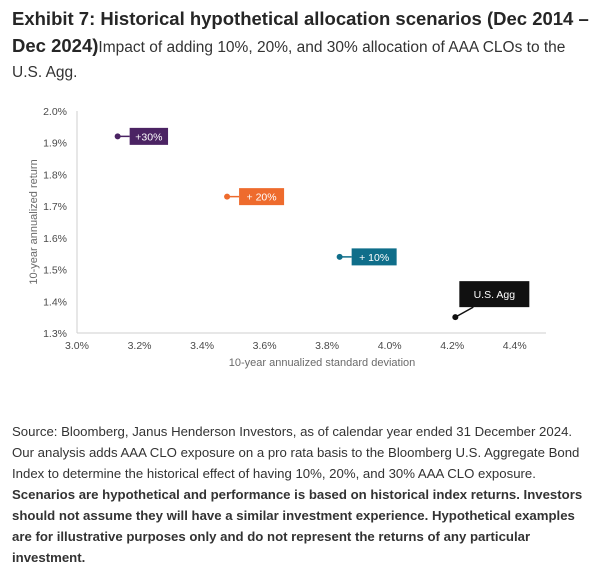  Describe the element at coordinates (202, 346) in the screenshot. I see `x-tick-label: 3.4%` at that location.